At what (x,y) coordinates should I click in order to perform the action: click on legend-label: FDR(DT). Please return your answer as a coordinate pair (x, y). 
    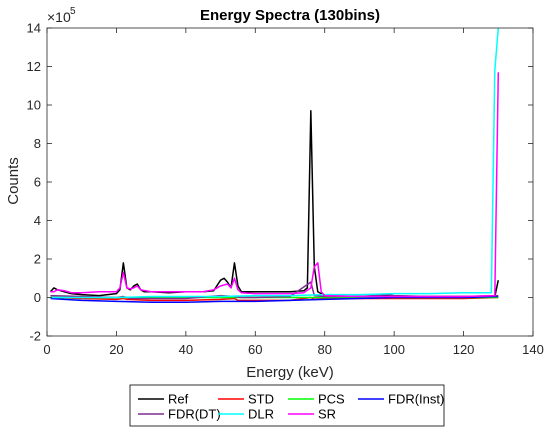
    Looking at the image, I should click on (194, 414).